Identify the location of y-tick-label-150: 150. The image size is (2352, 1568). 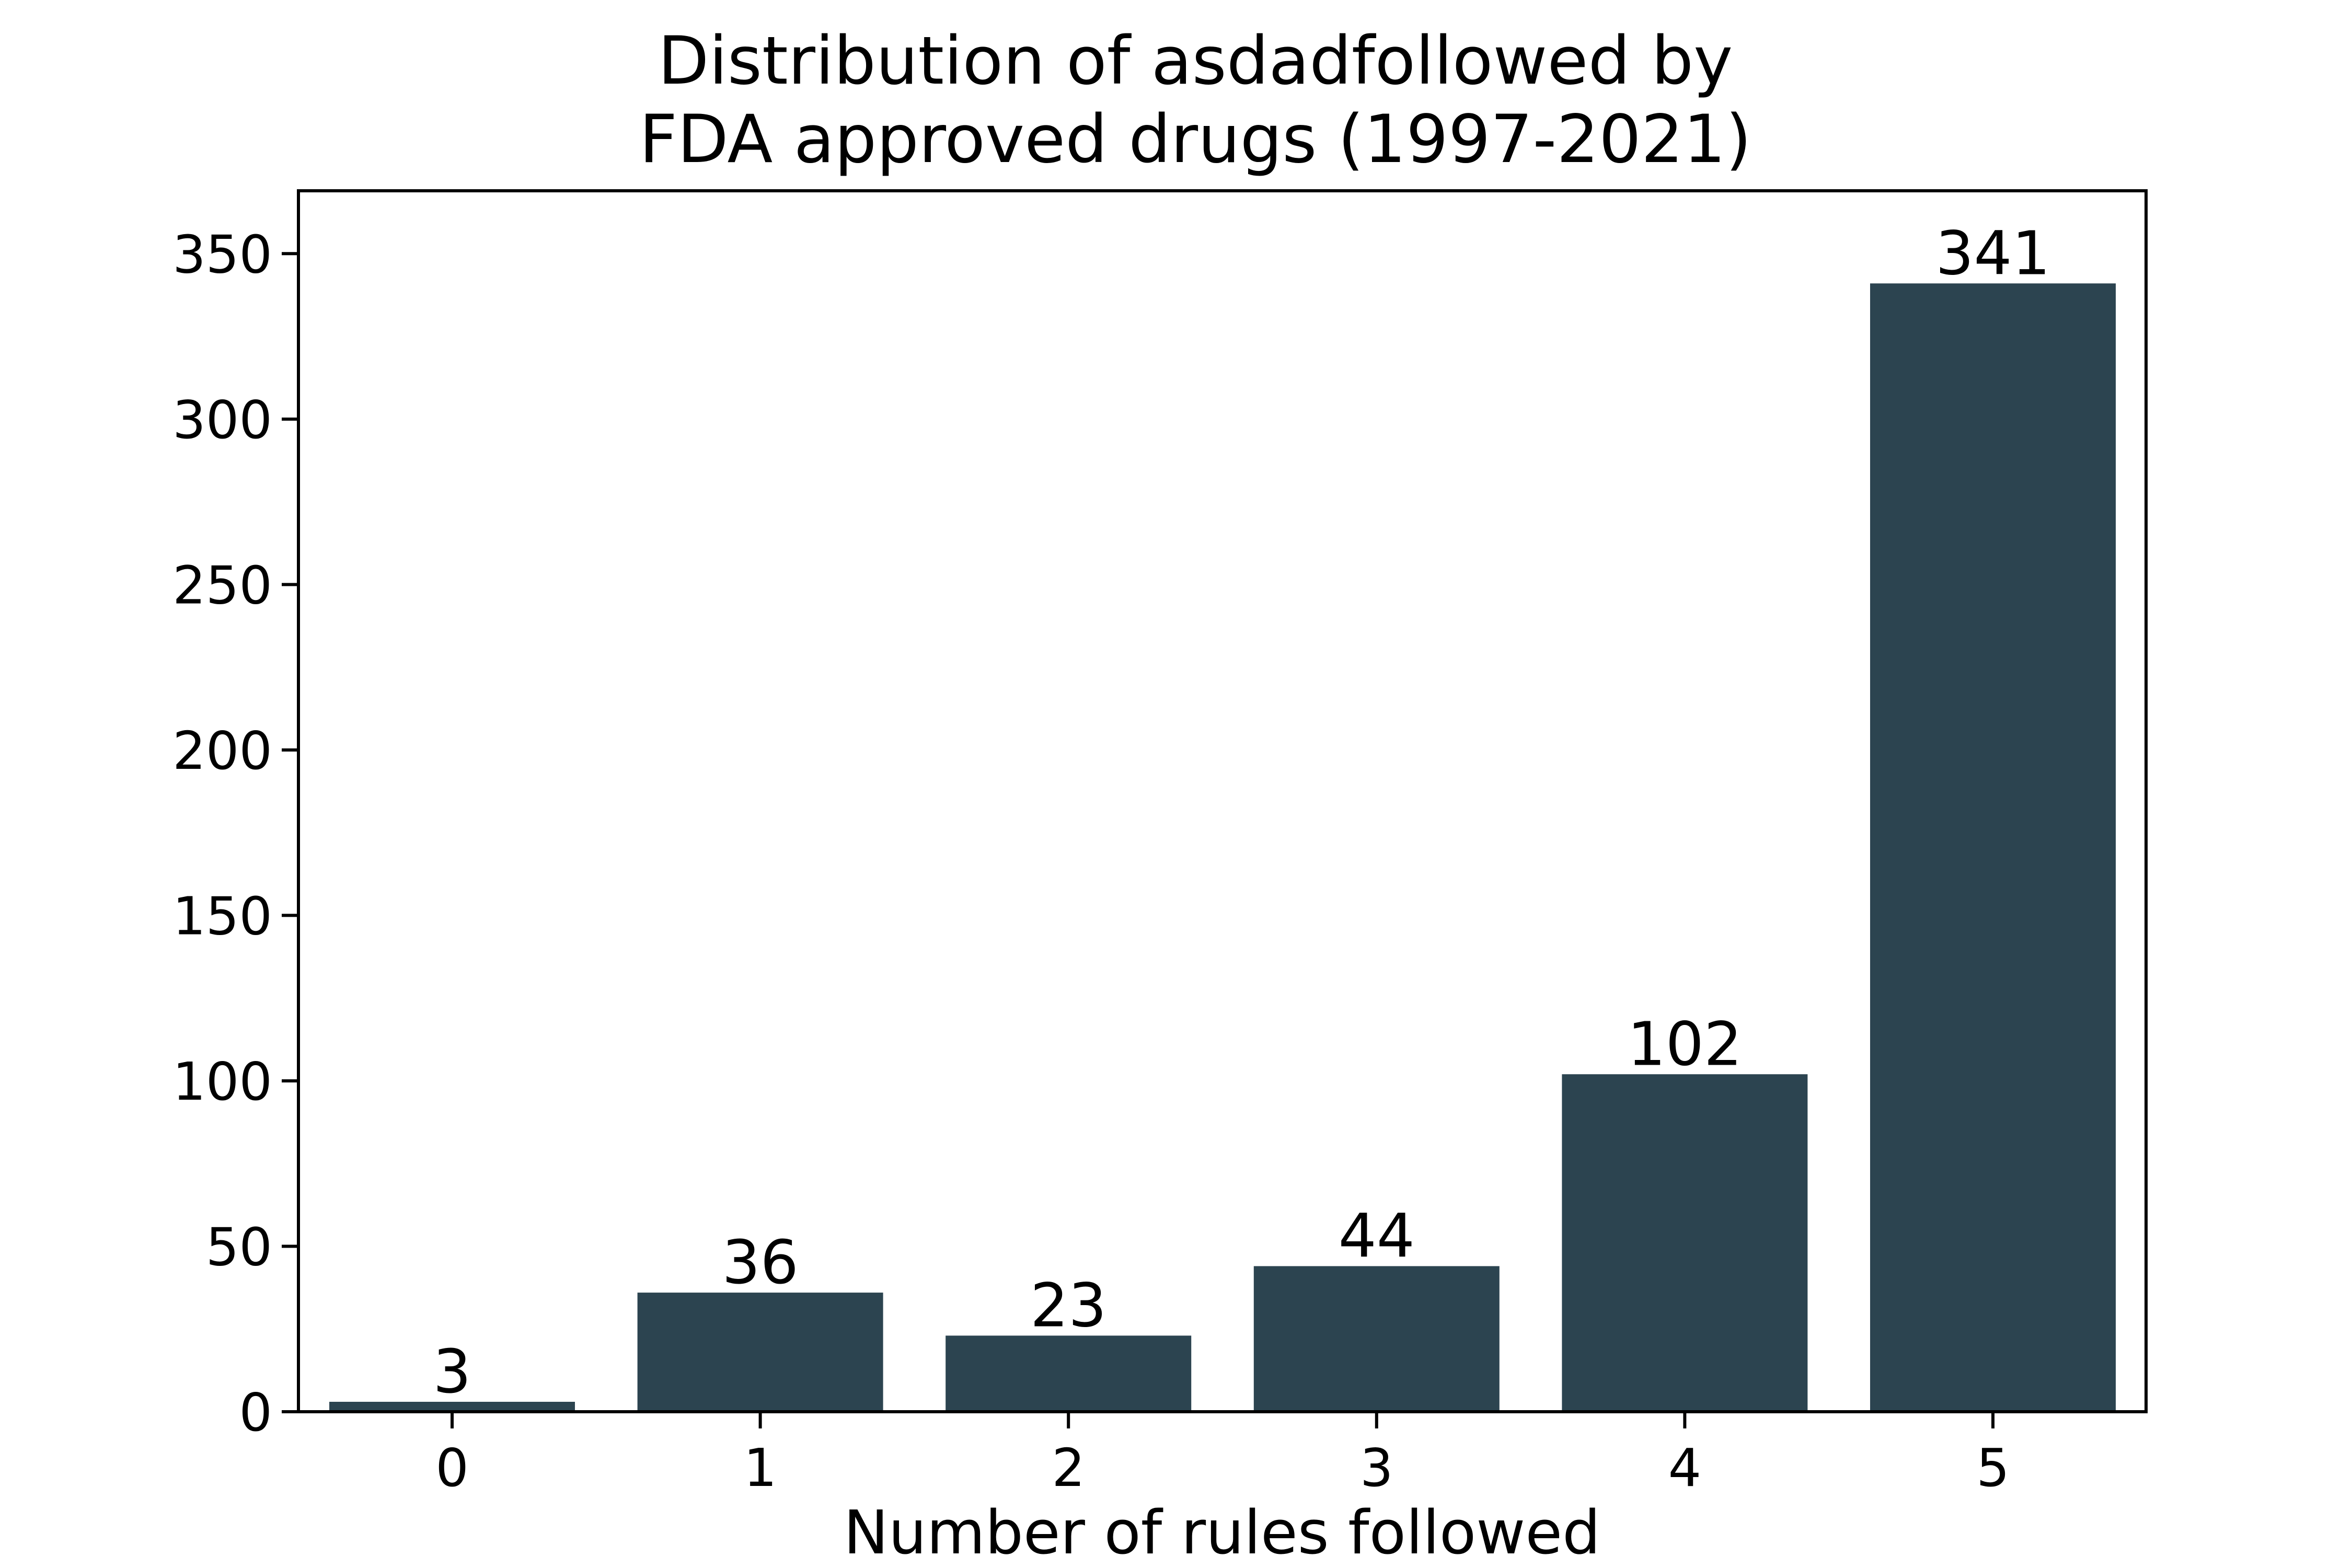
(222, 916).